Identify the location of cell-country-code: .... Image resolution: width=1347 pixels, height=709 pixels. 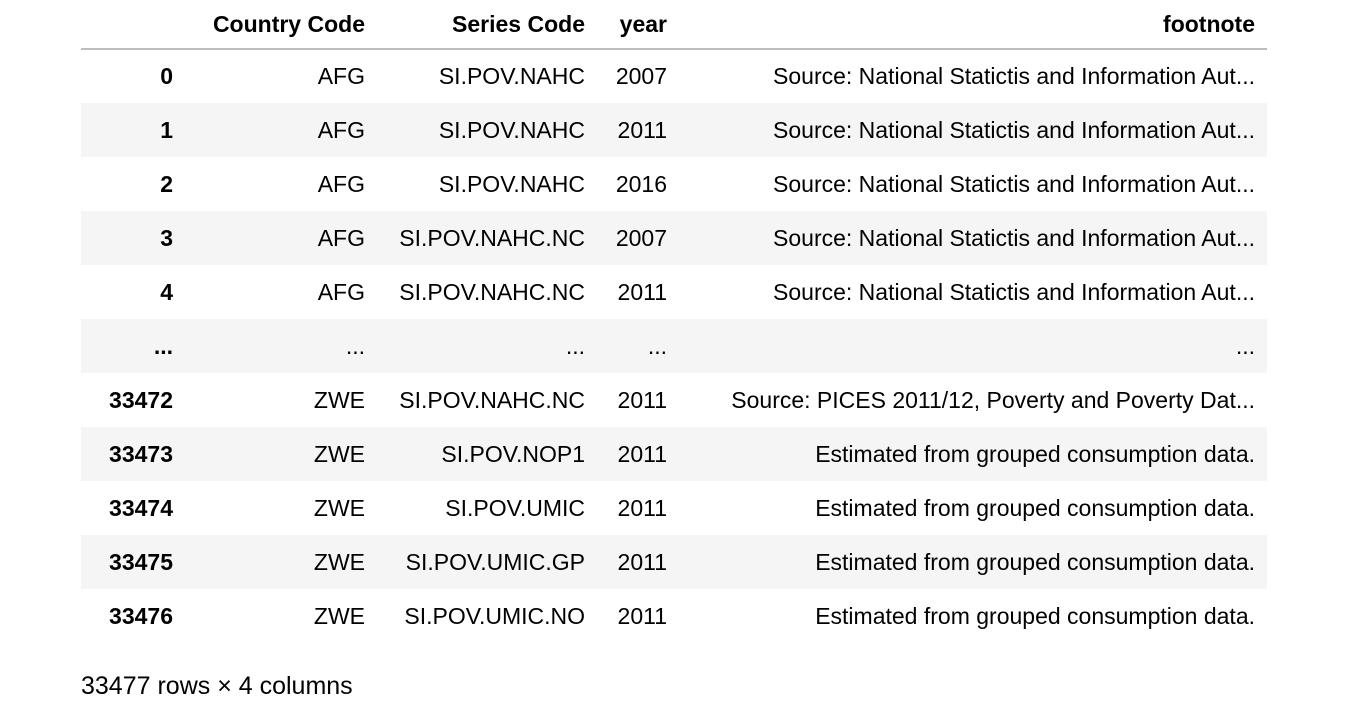
(355, 345).